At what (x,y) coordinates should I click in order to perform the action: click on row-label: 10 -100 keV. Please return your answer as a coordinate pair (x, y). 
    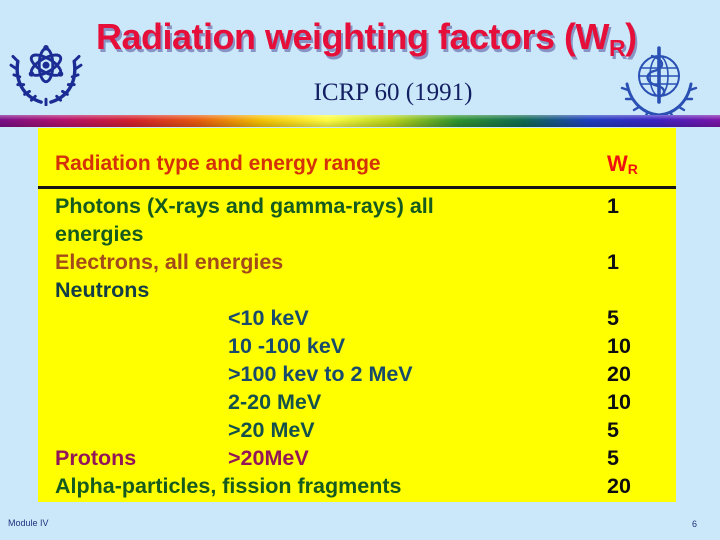
    Looking at the image, I should click on (287, 346).